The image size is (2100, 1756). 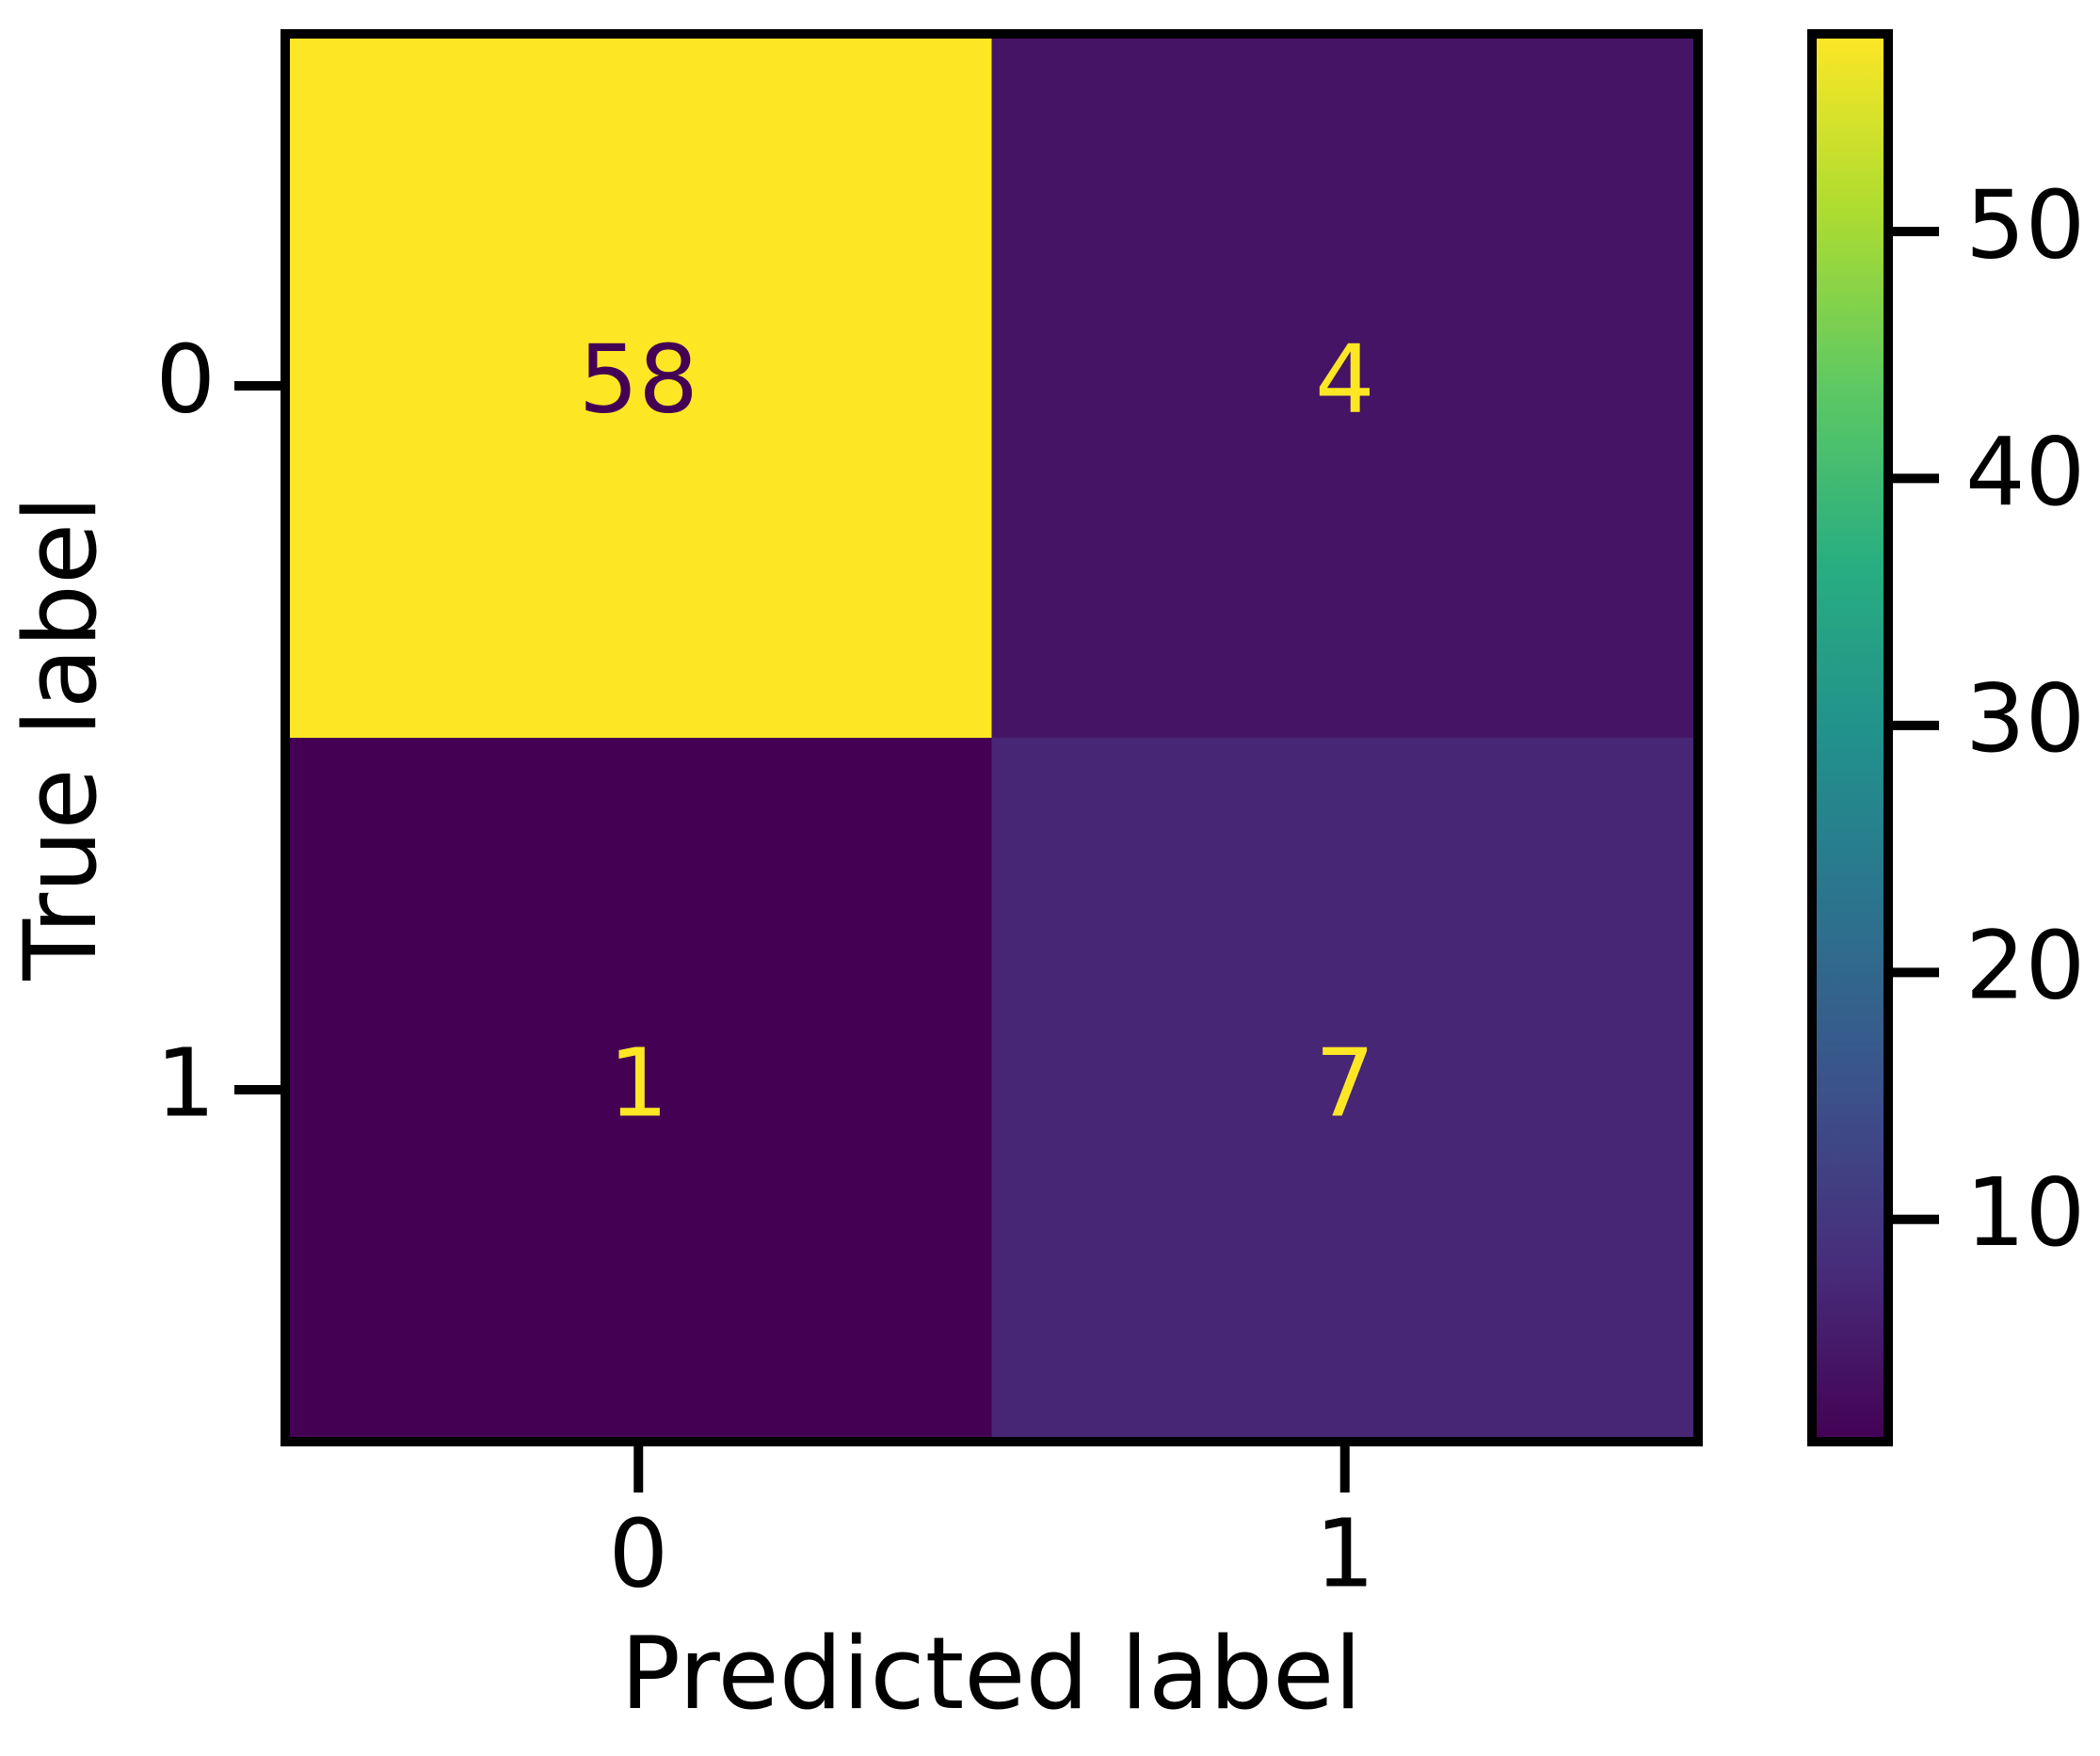 What do you see at coordinates (2025, 718) in the screenshot?
I see `colorbar-tick-label: 30` at bounding box center [2025, 718].